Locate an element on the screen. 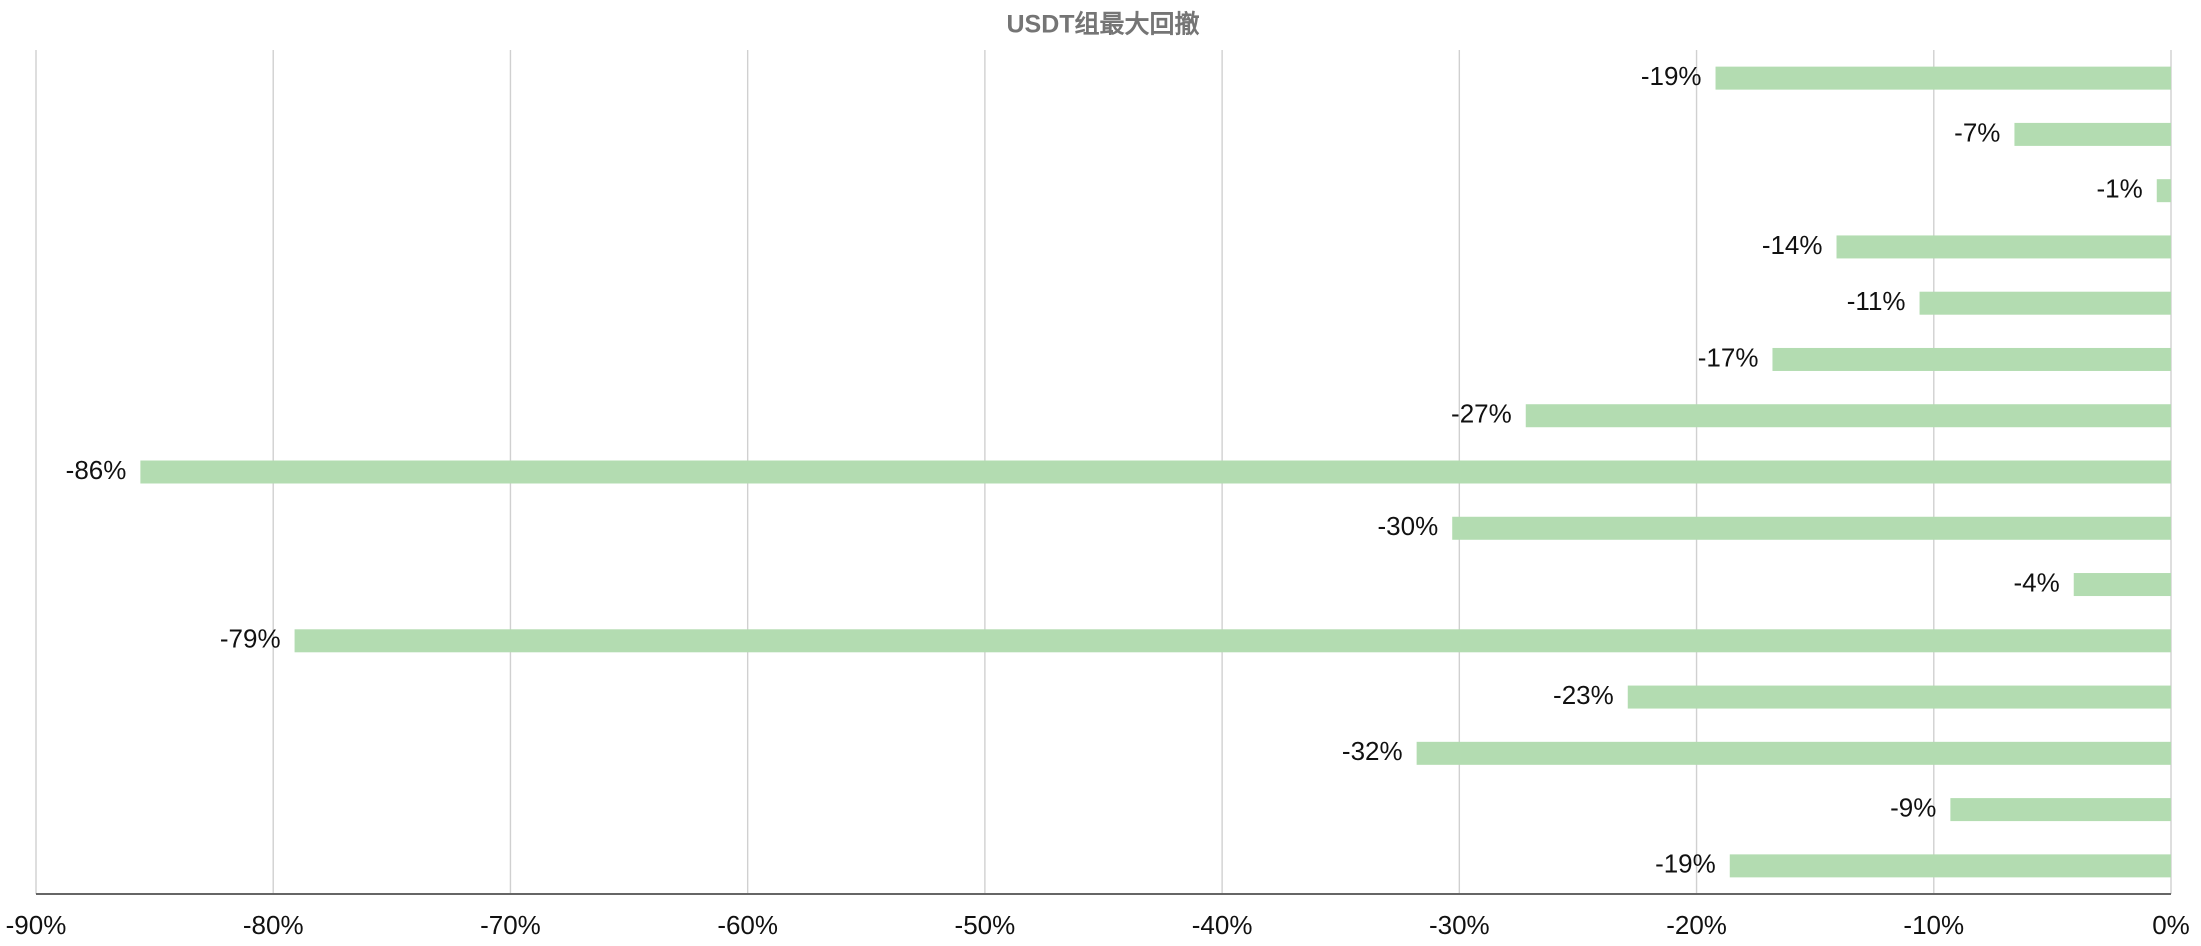 The image size is (2201, 946). x-tick-label: -90% is located at coordinates (36, 925).